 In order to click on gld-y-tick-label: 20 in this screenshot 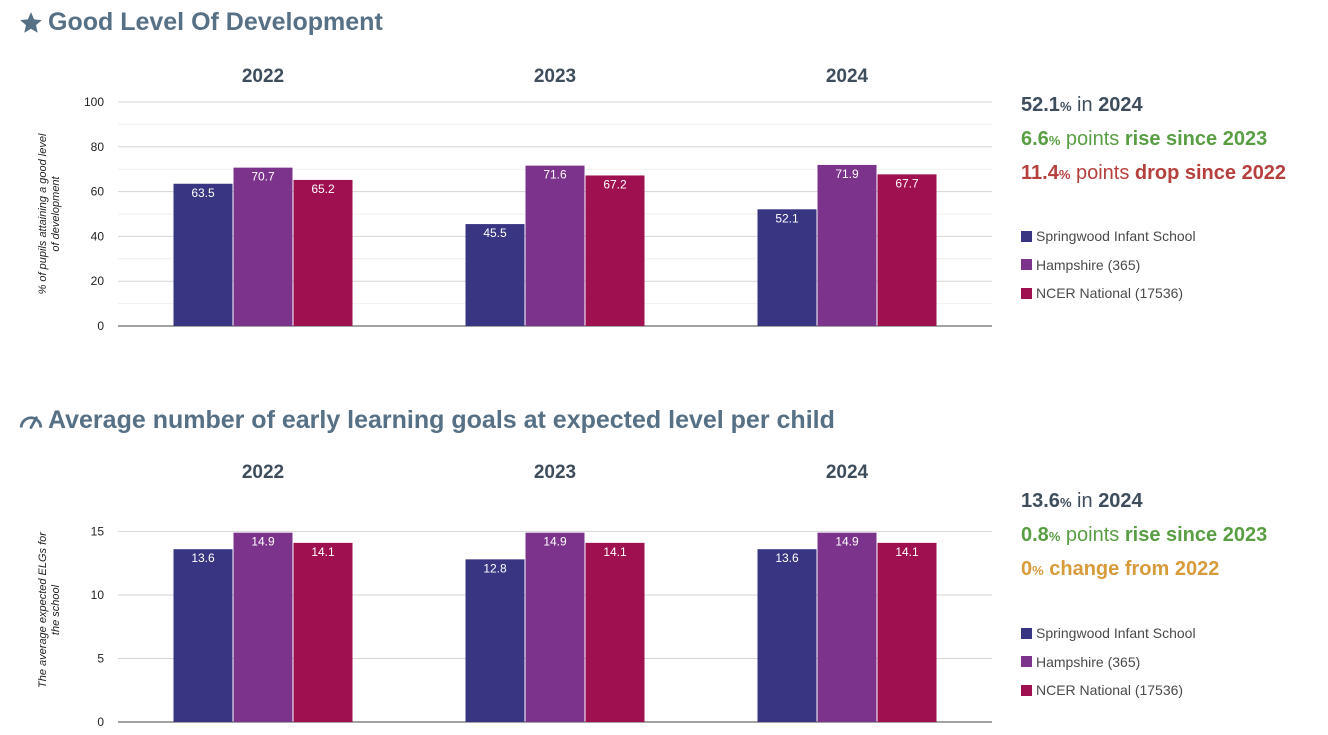, I will do `click(98, 281)`.